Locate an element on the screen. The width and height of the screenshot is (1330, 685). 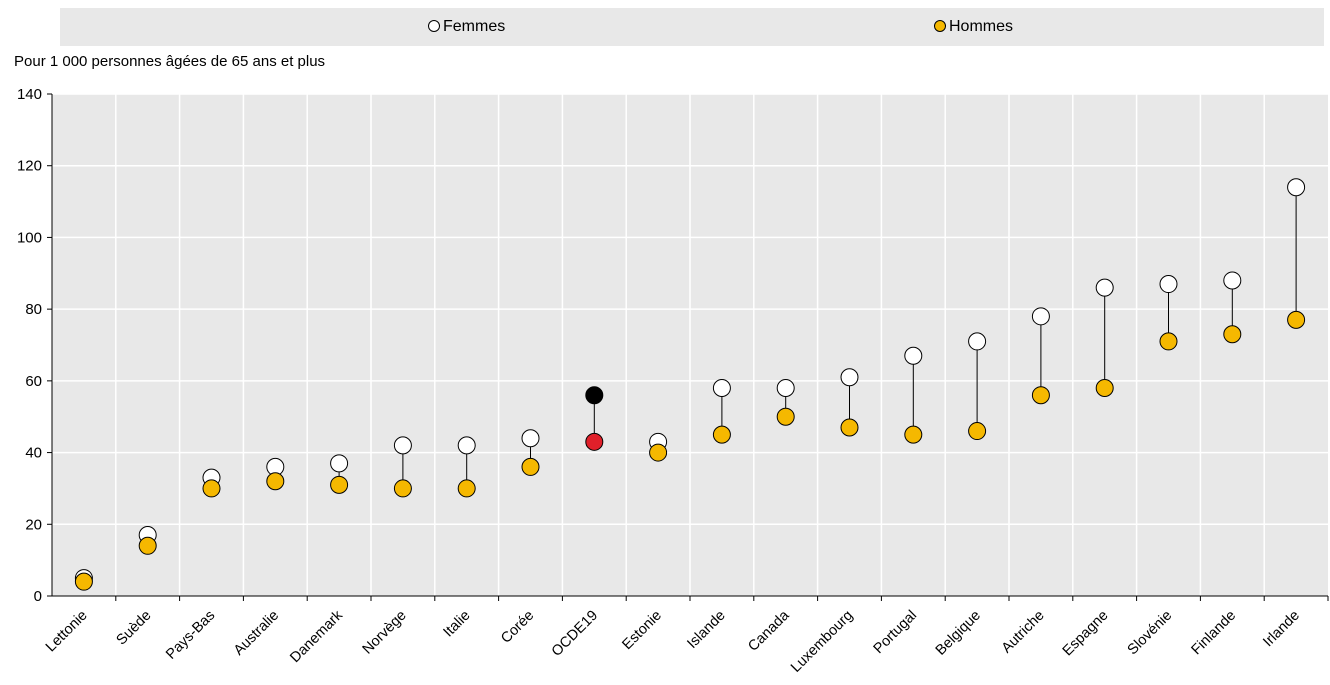
x-category-label: Portugal is located at coordinates (896, 633).